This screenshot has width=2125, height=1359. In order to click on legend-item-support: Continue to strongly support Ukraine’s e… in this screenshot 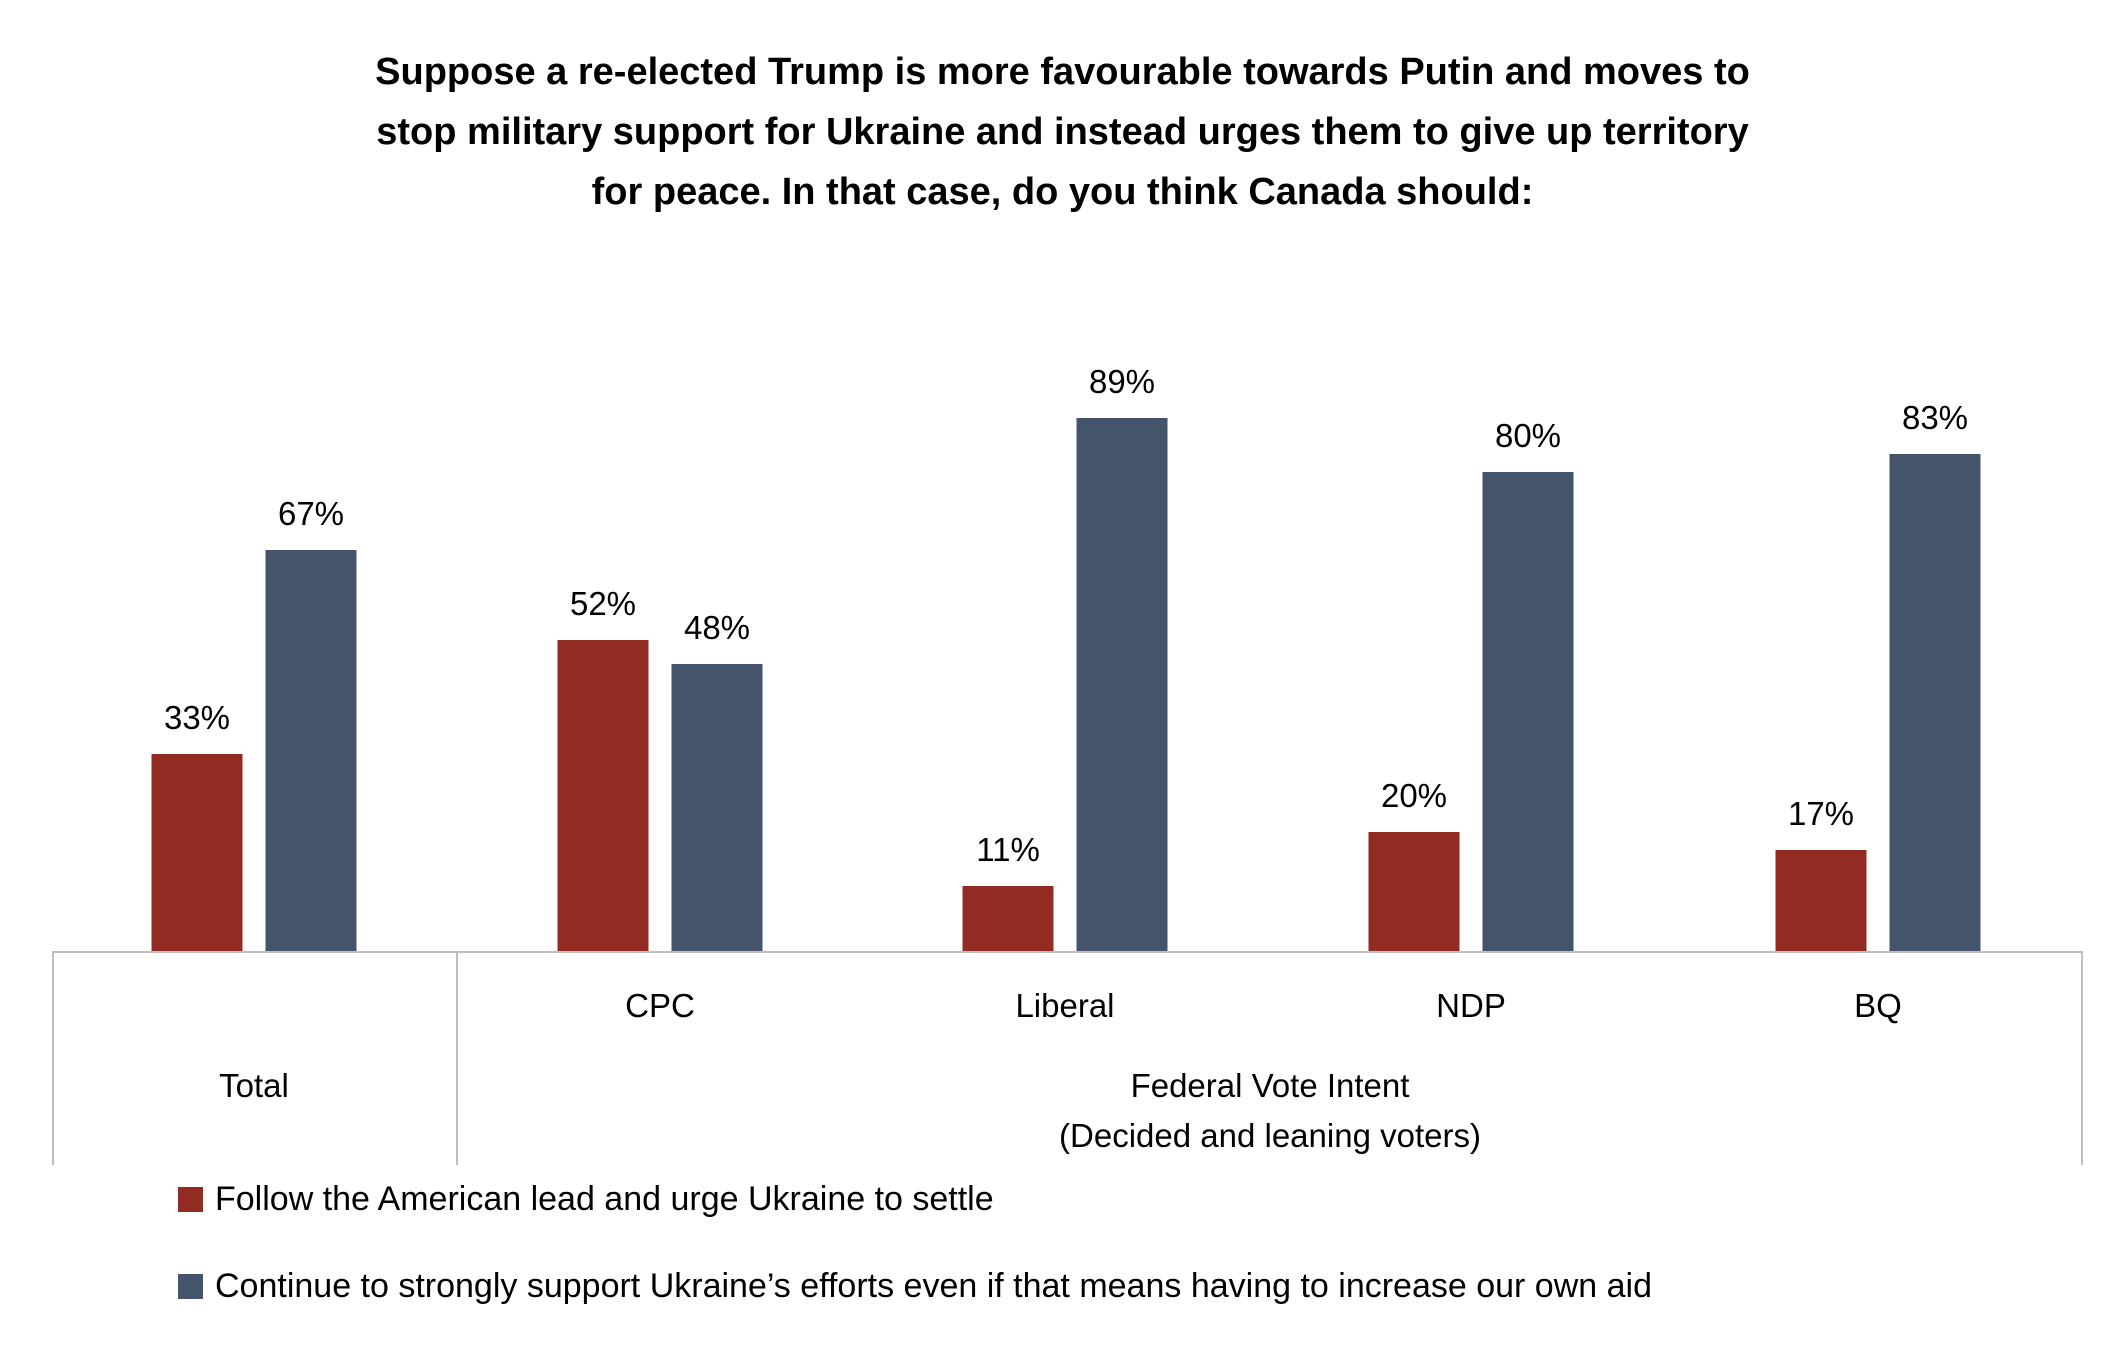, I will do `click(915, 1286)`.